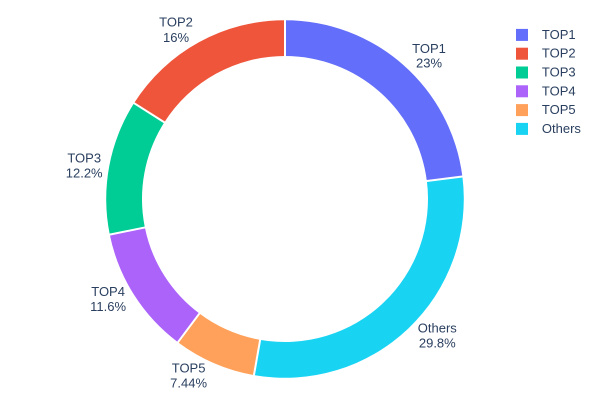 The image size is (600, 400). What do you see at coordinates (176, 37) in the screenshot?
I see `svg-text: 16%` at bounding box center [176, 37].